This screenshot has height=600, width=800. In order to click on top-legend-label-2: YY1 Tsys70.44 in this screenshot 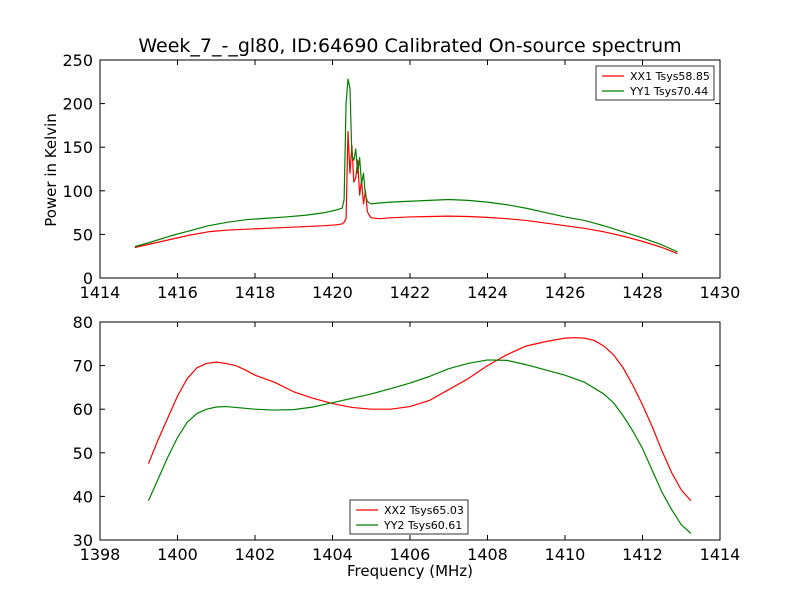, I will do `click(668, 91)`.